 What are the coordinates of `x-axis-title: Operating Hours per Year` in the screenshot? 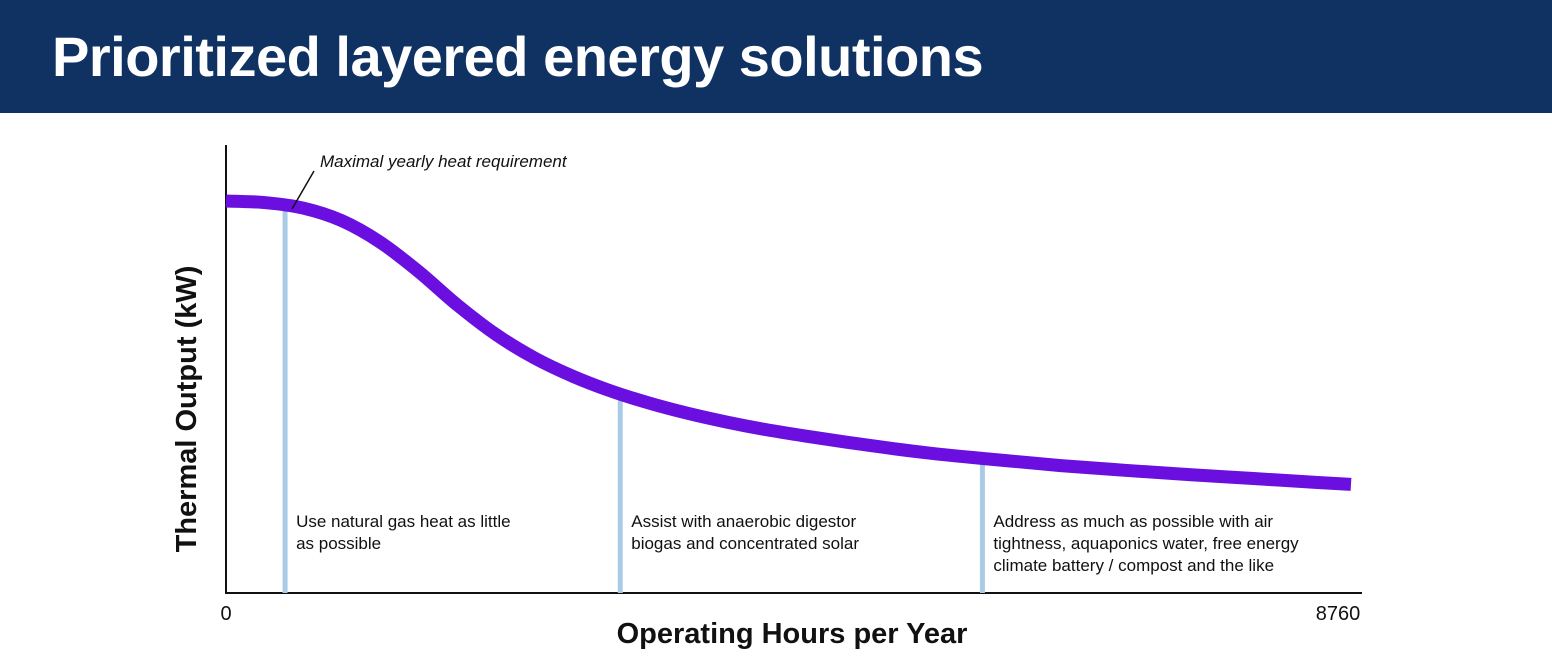 It's located at (792, 634).